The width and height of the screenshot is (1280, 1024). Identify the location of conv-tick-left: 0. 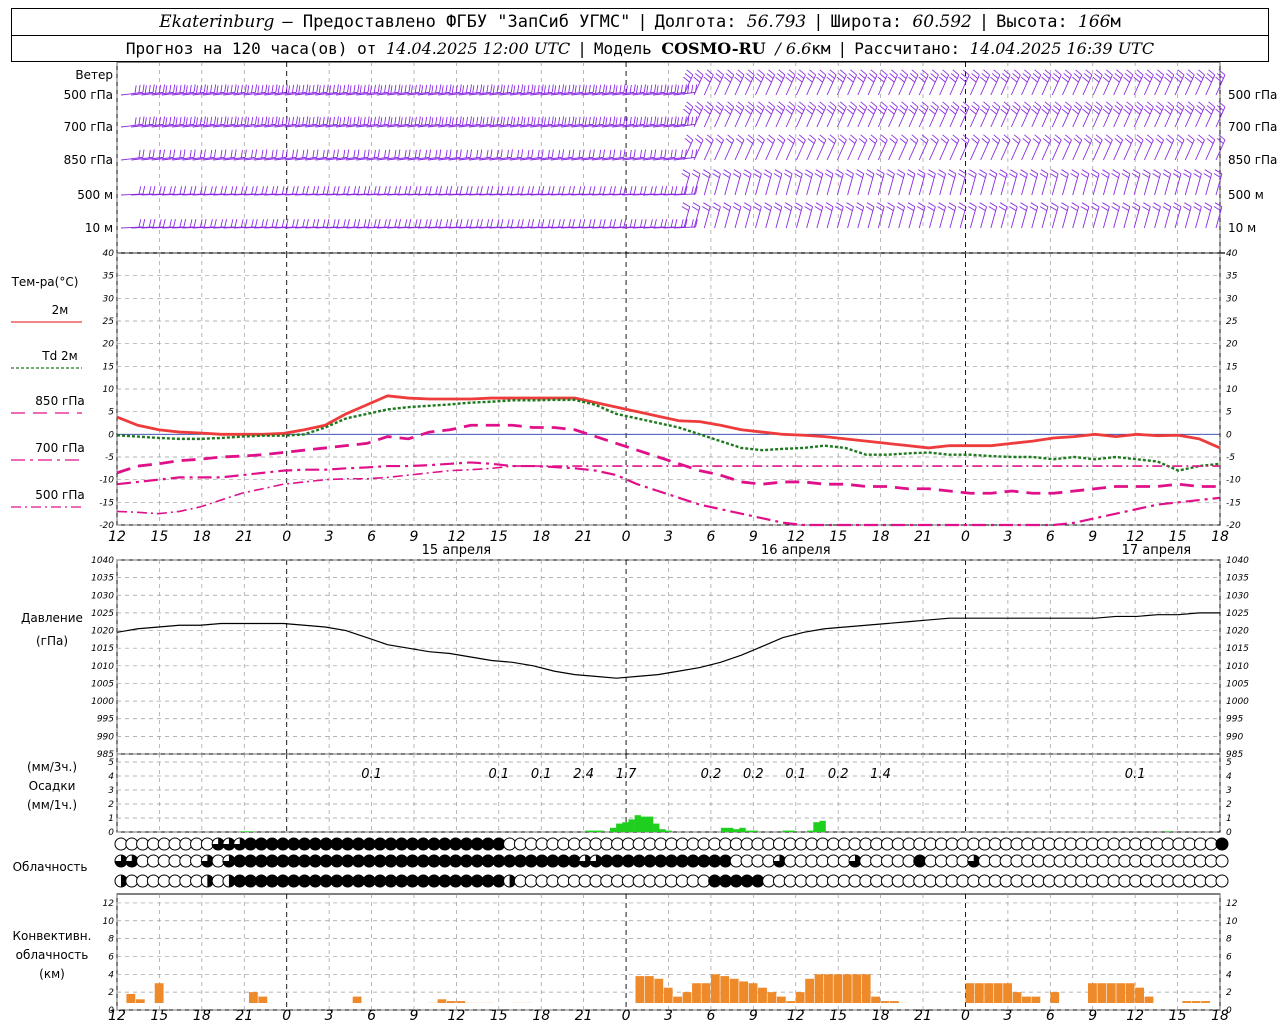
(111, 1011).